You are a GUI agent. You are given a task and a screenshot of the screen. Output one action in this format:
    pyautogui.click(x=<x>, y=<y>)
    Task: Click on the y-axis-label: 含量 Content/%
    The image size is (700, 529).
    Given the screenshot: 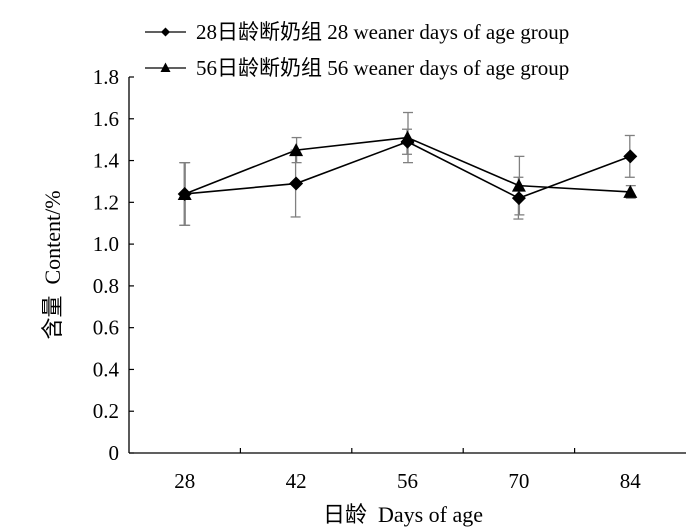 What is the action you would take?
    pyautogui.click(x=52, y=264)
    